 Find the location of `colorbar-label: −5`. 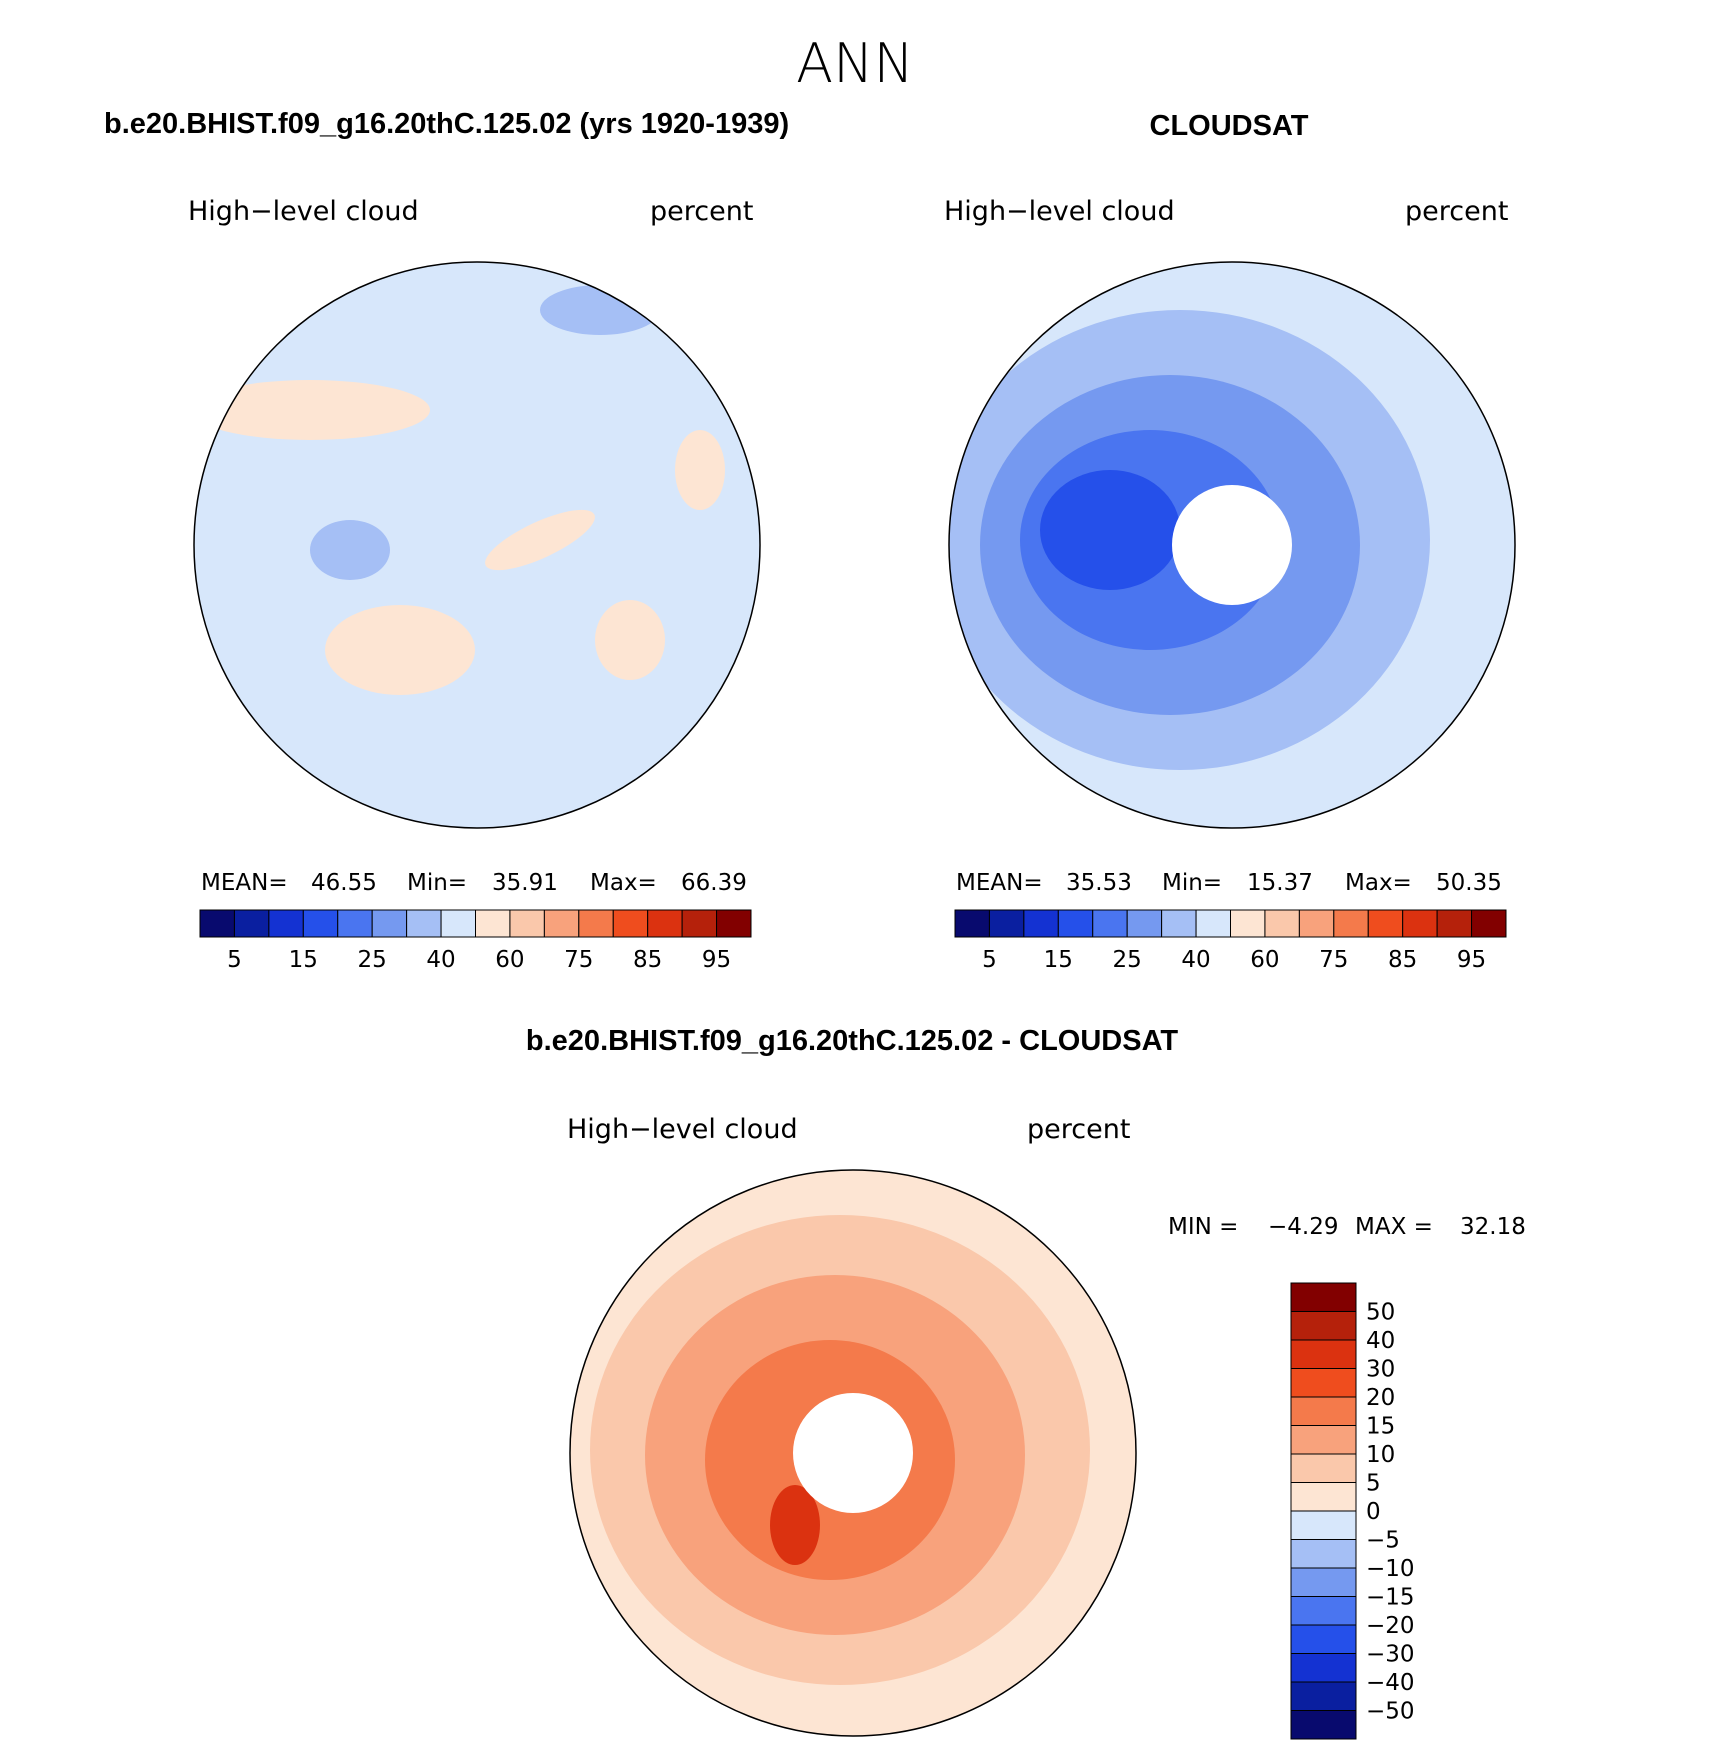

colorbar-label: −5 is located at coordinates (1383, 1541).